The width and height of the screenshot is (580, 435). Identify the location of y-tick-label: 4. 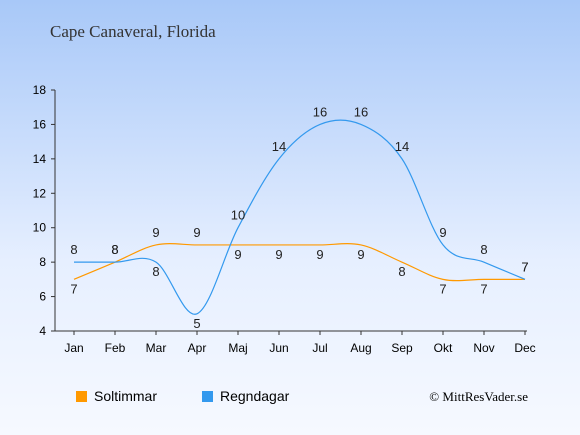
(42, 331).